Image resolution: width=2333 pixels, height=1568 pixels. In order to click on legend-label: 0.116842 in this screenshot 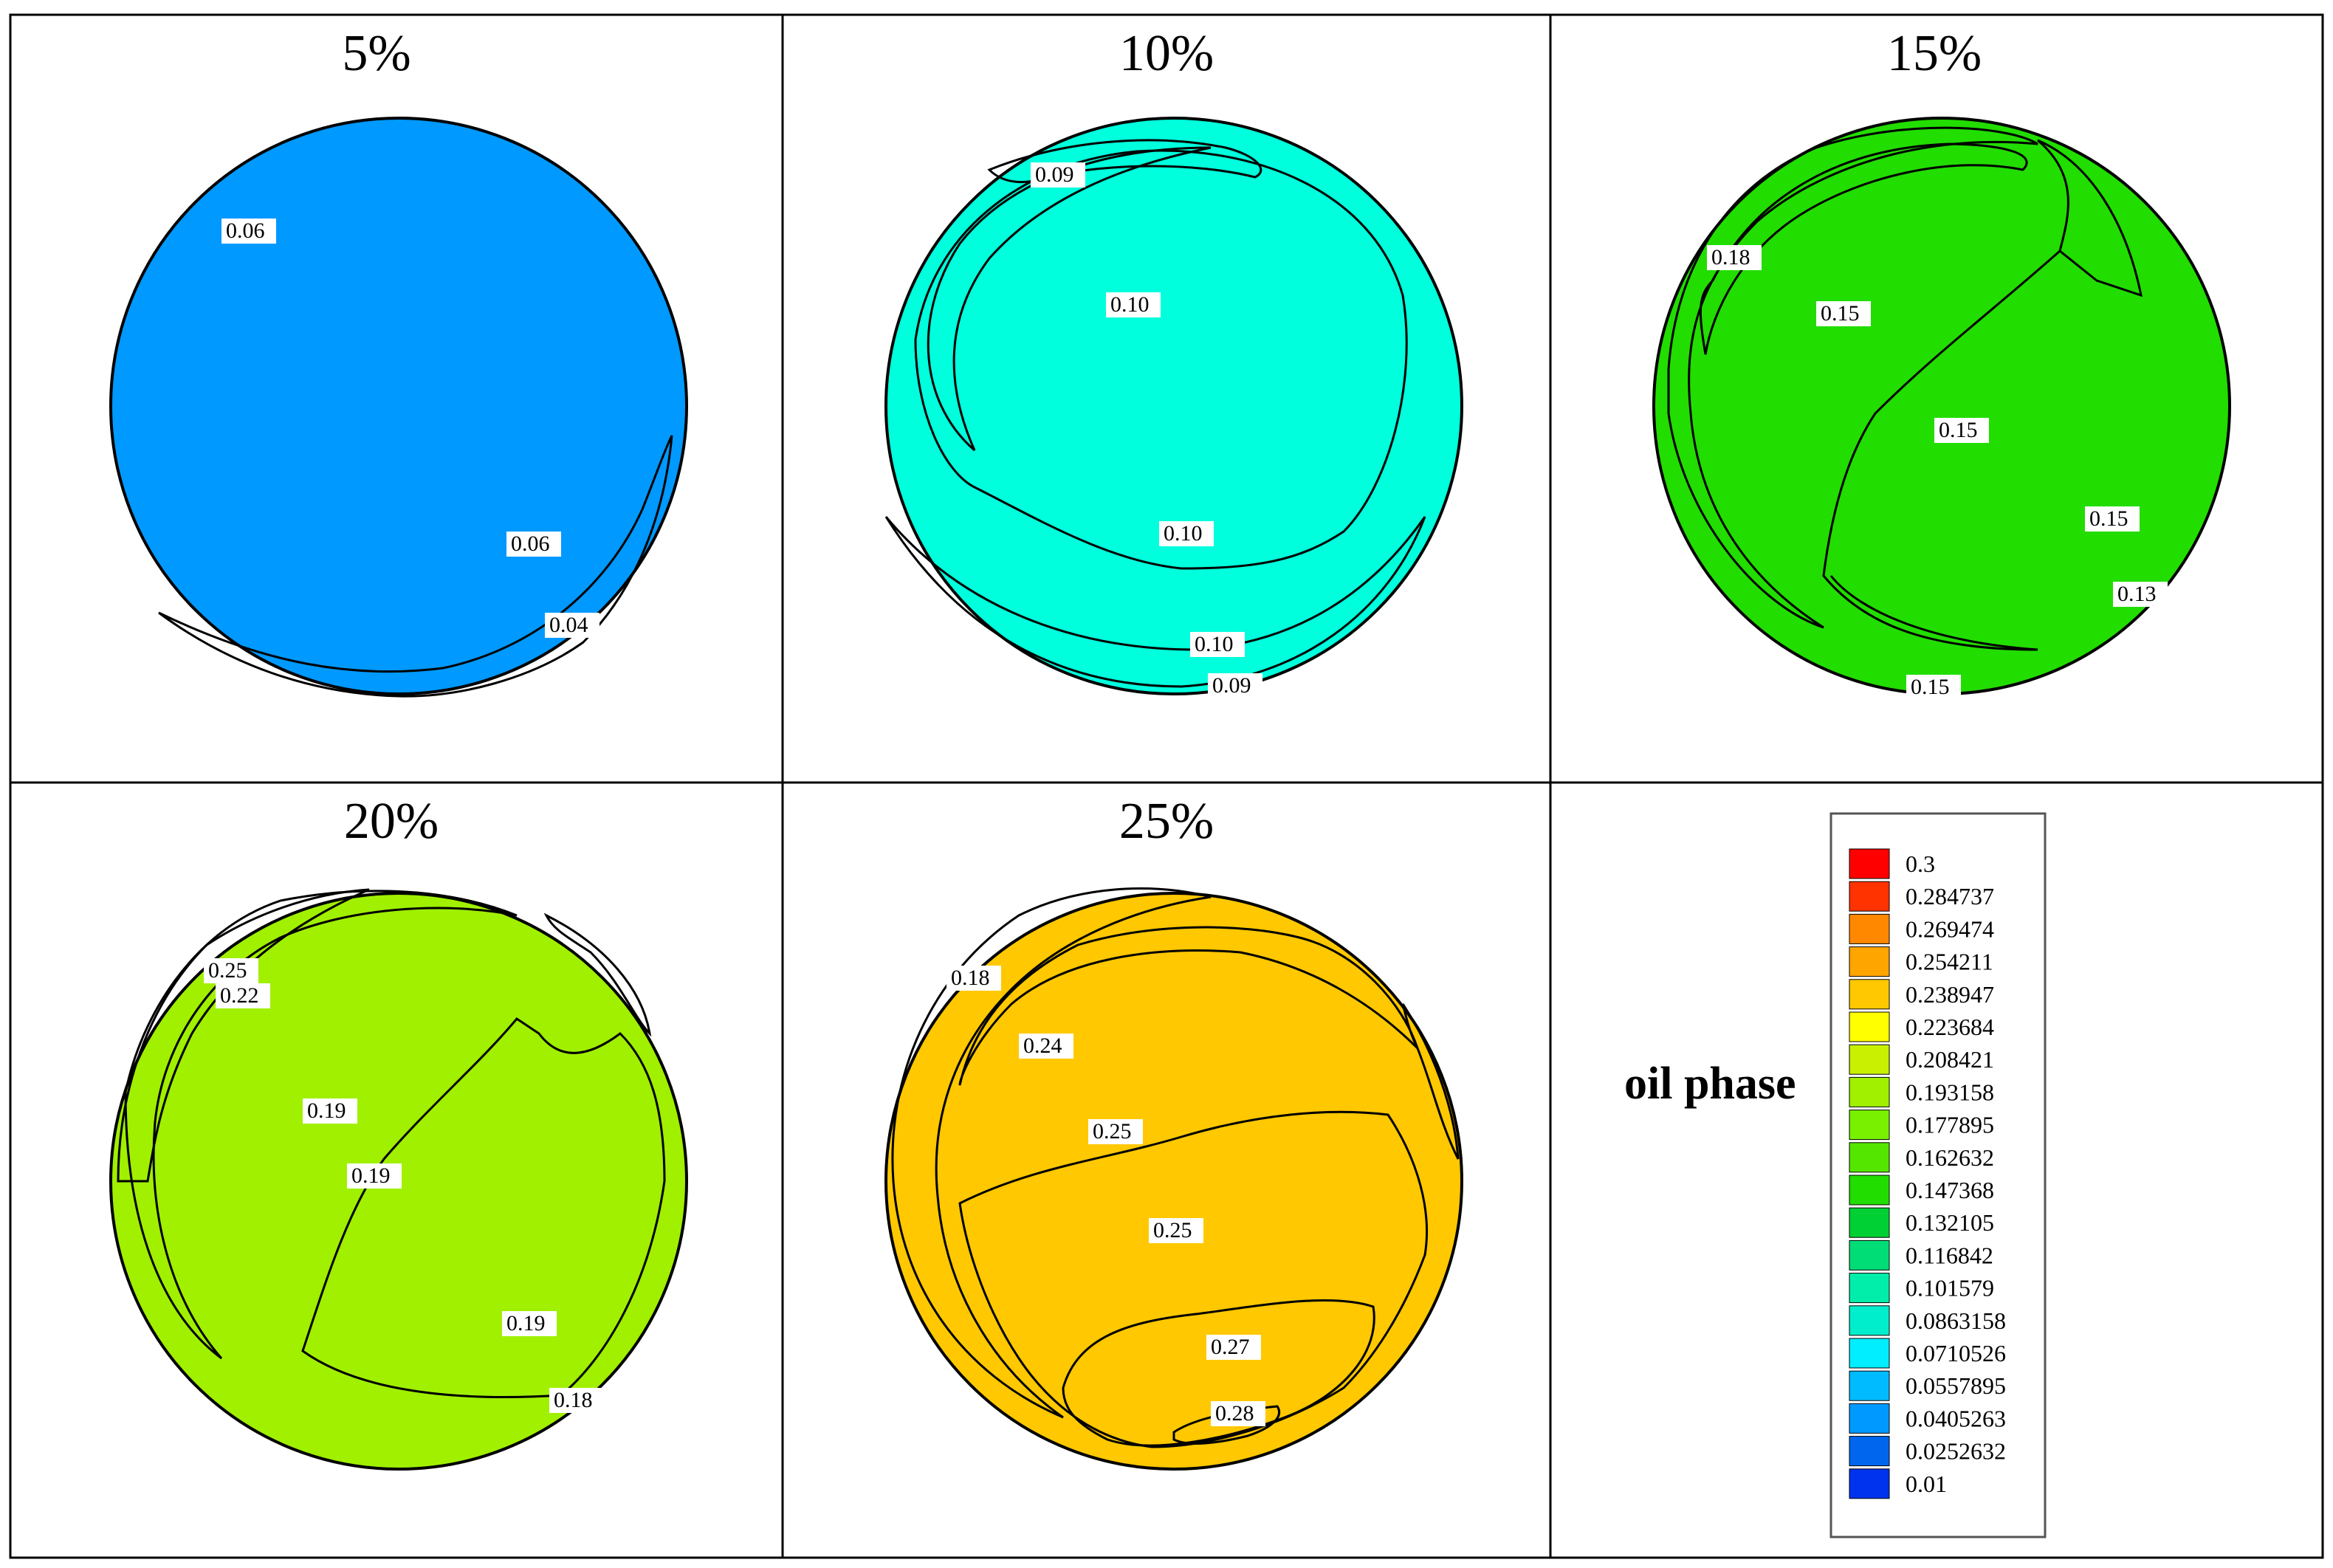, I will do `click(1950, 1255)`.